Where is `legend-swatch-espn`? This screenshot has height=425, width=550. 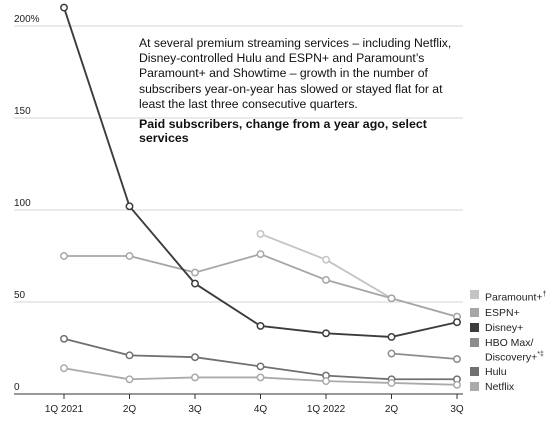 legend-swatch-espn is located at coordinates (474, 312).